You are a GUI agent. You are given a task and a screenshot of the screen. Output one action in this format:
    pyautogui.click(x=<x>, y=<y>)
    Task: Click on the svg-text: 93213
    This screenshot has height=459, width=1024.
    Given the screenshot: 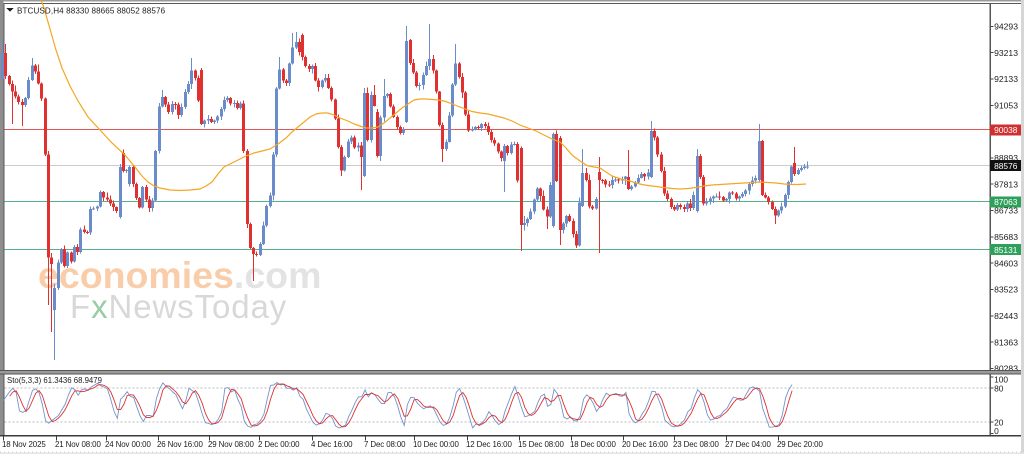 What is the action you would take?
    pyautogui.click(x=1006, y=53)
    